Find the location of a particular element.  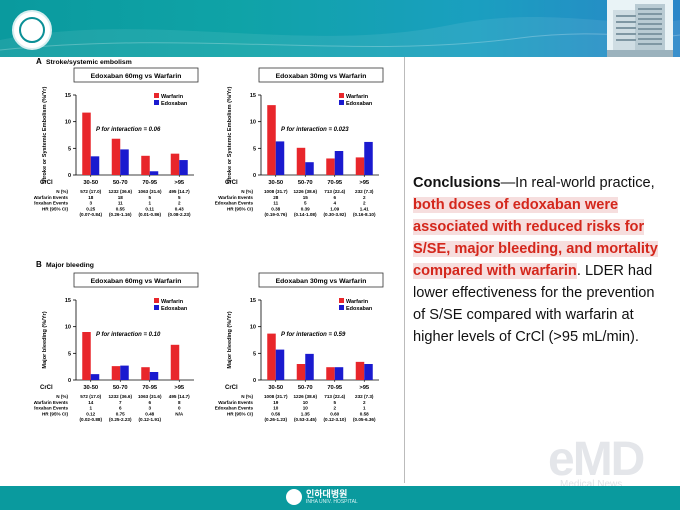

b2-table-n-1: 1226 (38.6) is located at coordinates (306, 396).